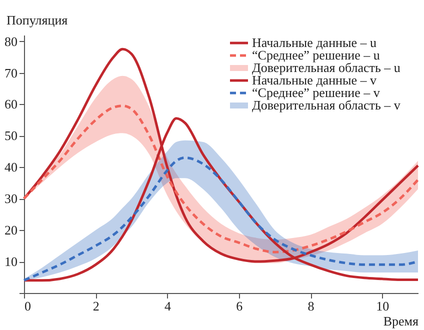 Image resolution: width=424 pixels, height=330 pixels. I want to click on x-tick-label: 2, so click(96, 306).